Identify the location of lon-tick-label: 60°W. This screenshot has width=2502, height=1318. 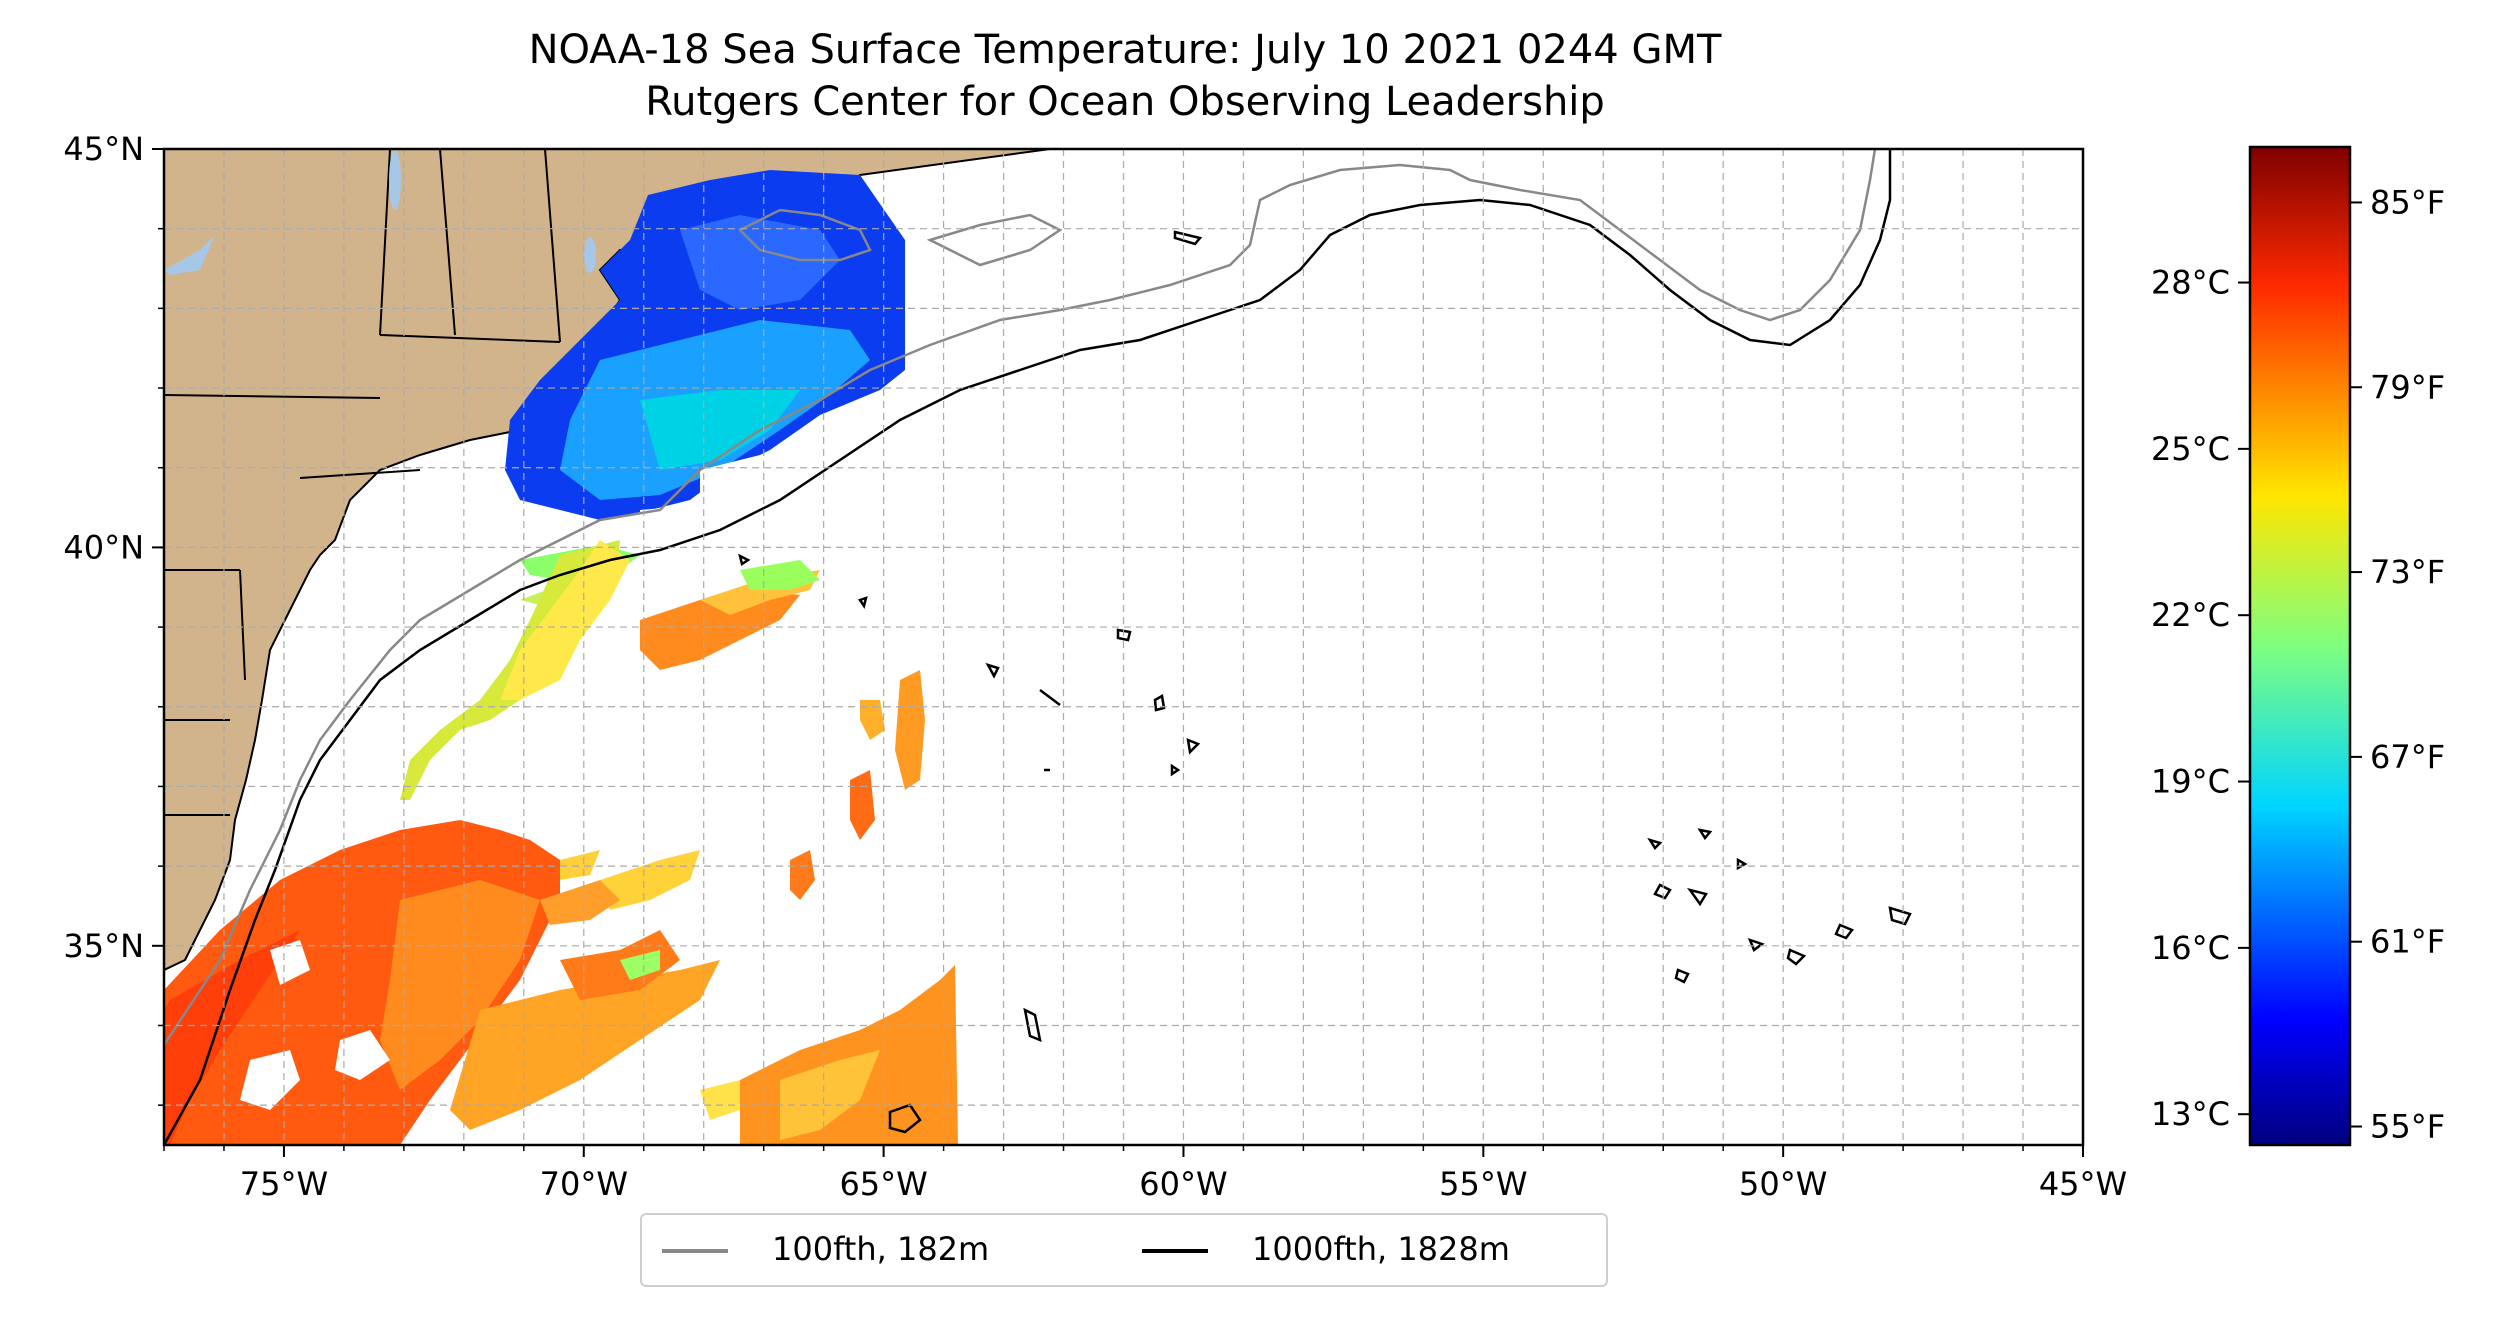
(1183, 1184).